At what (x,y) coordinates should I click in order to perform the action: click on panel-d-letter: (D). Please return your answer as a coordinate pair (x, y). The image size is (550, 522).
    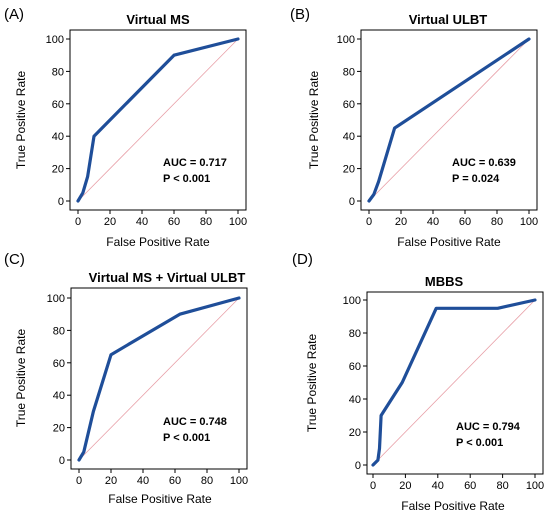
    Looking at the image, I should click on (302, 259).